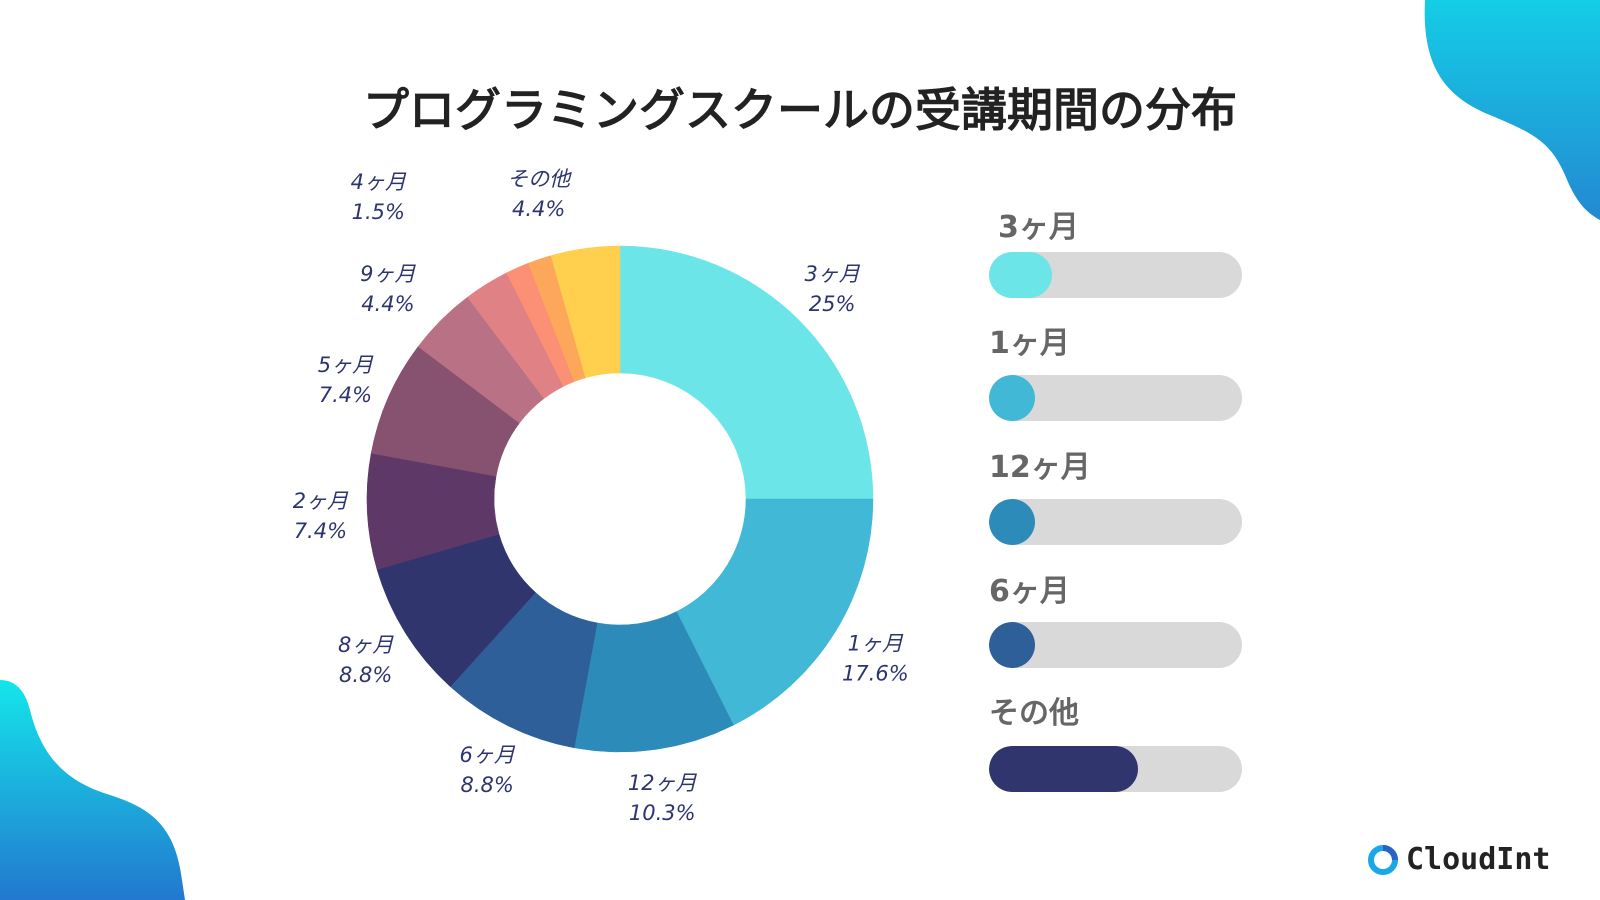 The height and width of the screenshot is (900, 1600). I want to click on slice-label: 9ヶ月, so click(388, 274).